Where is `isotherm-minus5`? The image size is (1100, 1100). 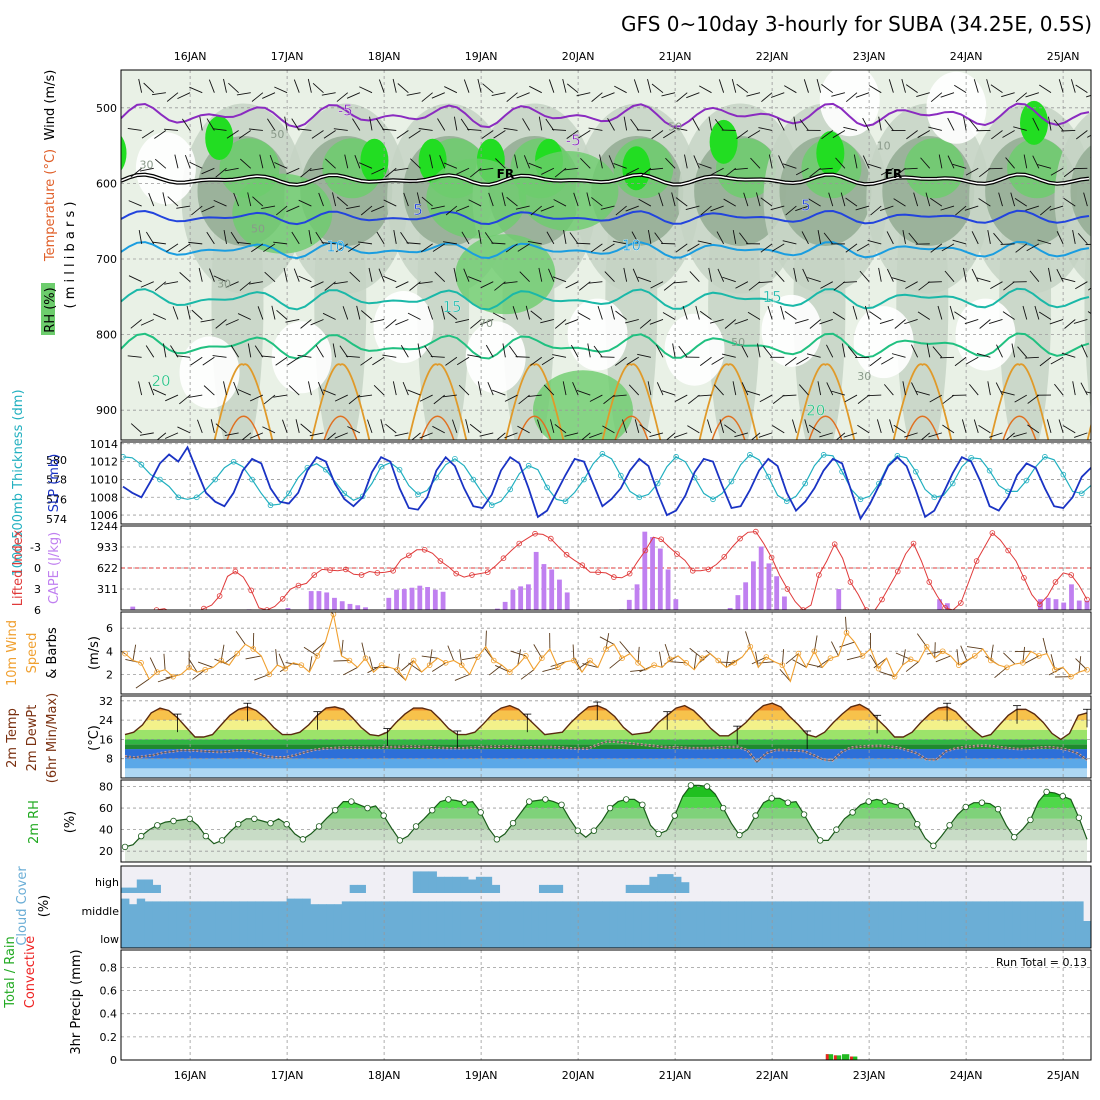
isotherm-minus5 is located at coordinates (605, 115).